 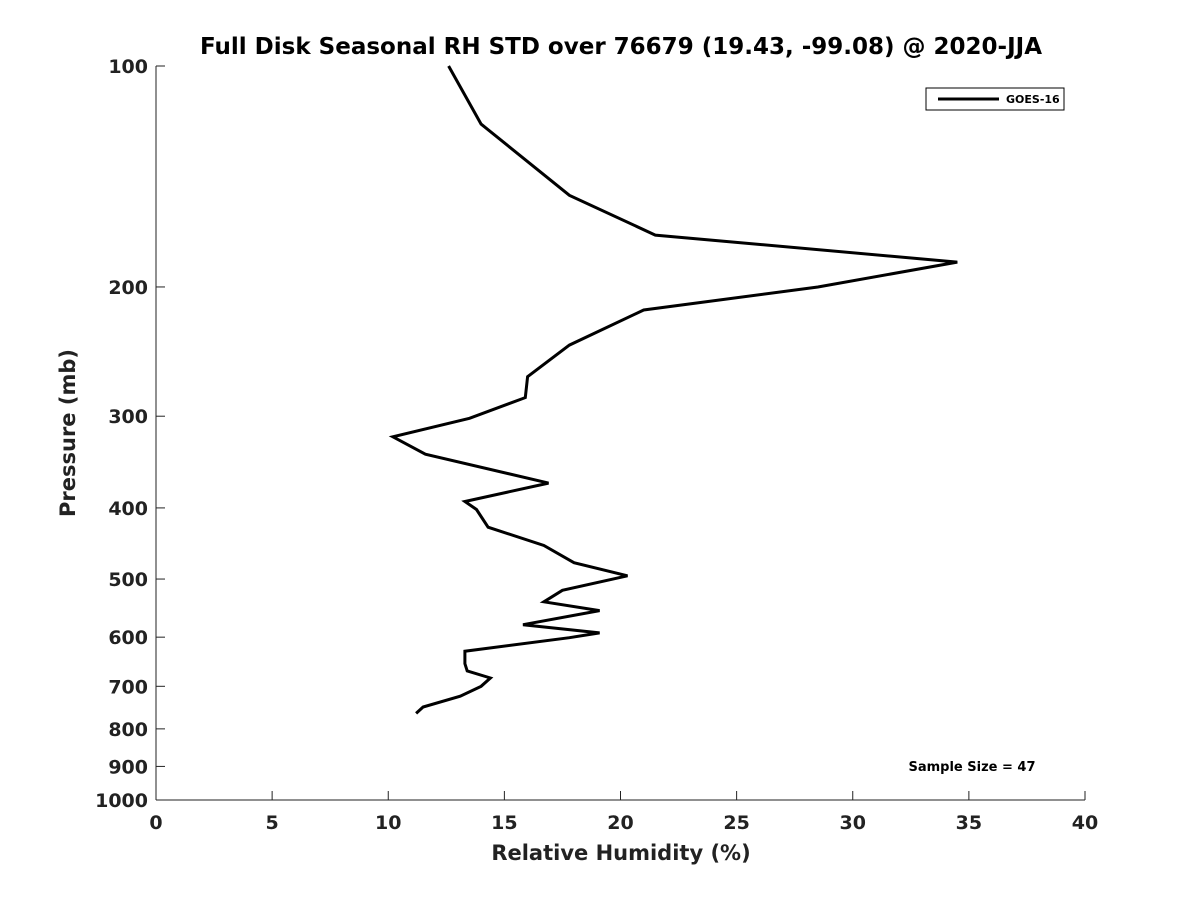 I want to click on y-tick-label: 900, so click(x=128, y=767).